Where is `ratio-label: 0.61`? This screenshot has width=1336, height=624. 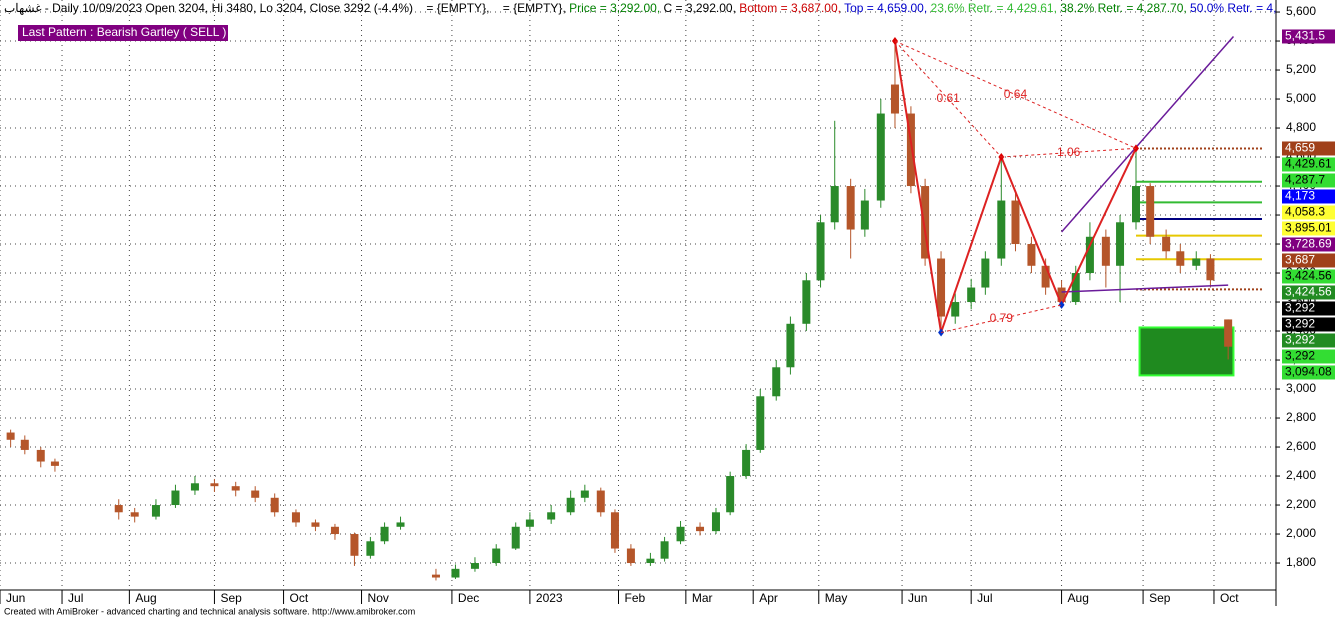
ratio-label: 0.61 is located at coordinates (948, 98).